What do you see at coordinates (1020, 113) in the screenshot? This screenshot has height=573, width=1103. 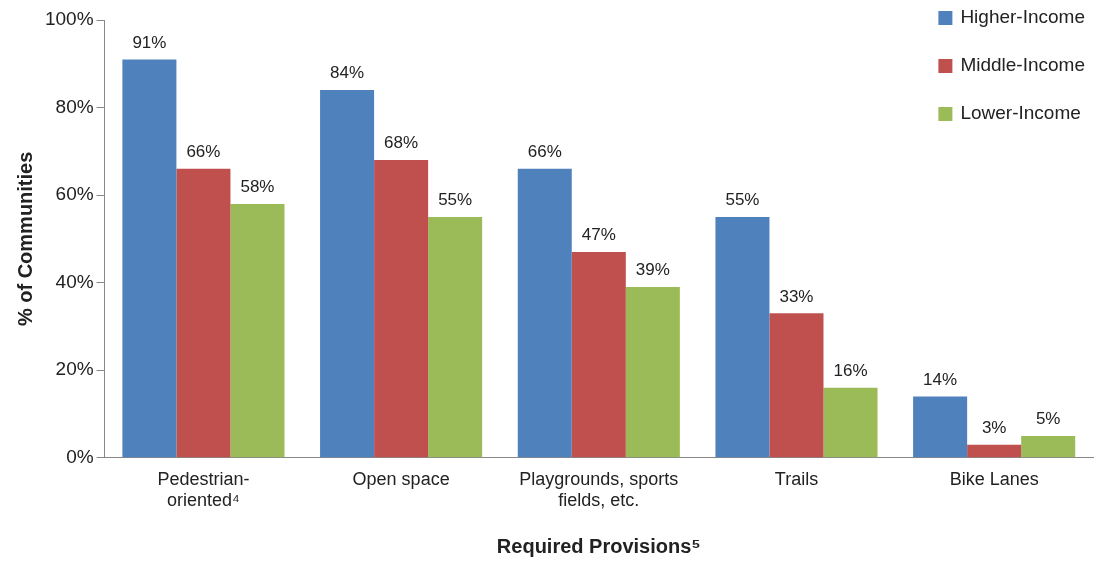 I see `legend-label: Lower-Income` at bounding box center [1020, 113].